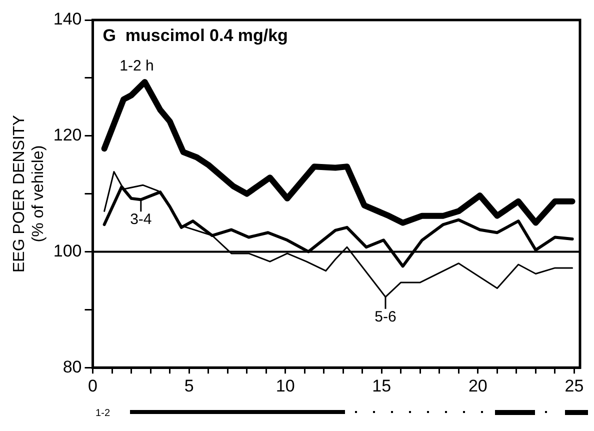 The image size is (594, 431). I want to click on x-tick-label: 15, so click(382, 386).